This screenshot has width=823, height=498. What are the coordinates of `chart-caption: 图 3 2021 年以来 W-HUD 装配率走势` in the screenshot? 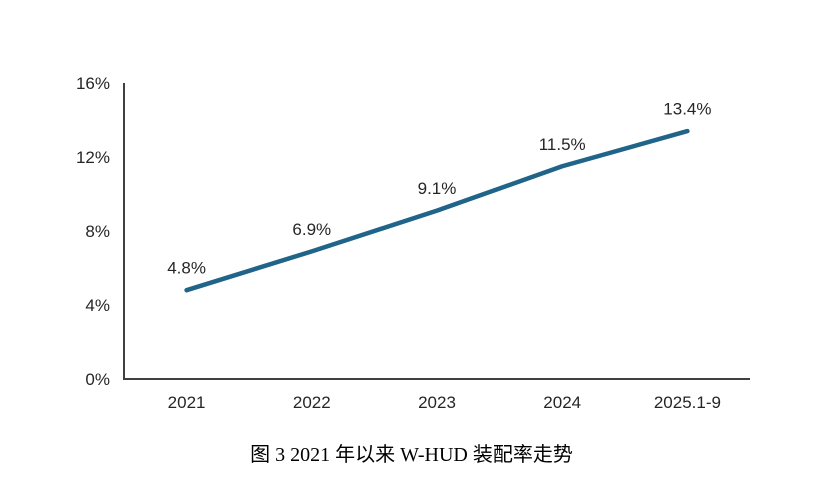 It's located at (411, 455).